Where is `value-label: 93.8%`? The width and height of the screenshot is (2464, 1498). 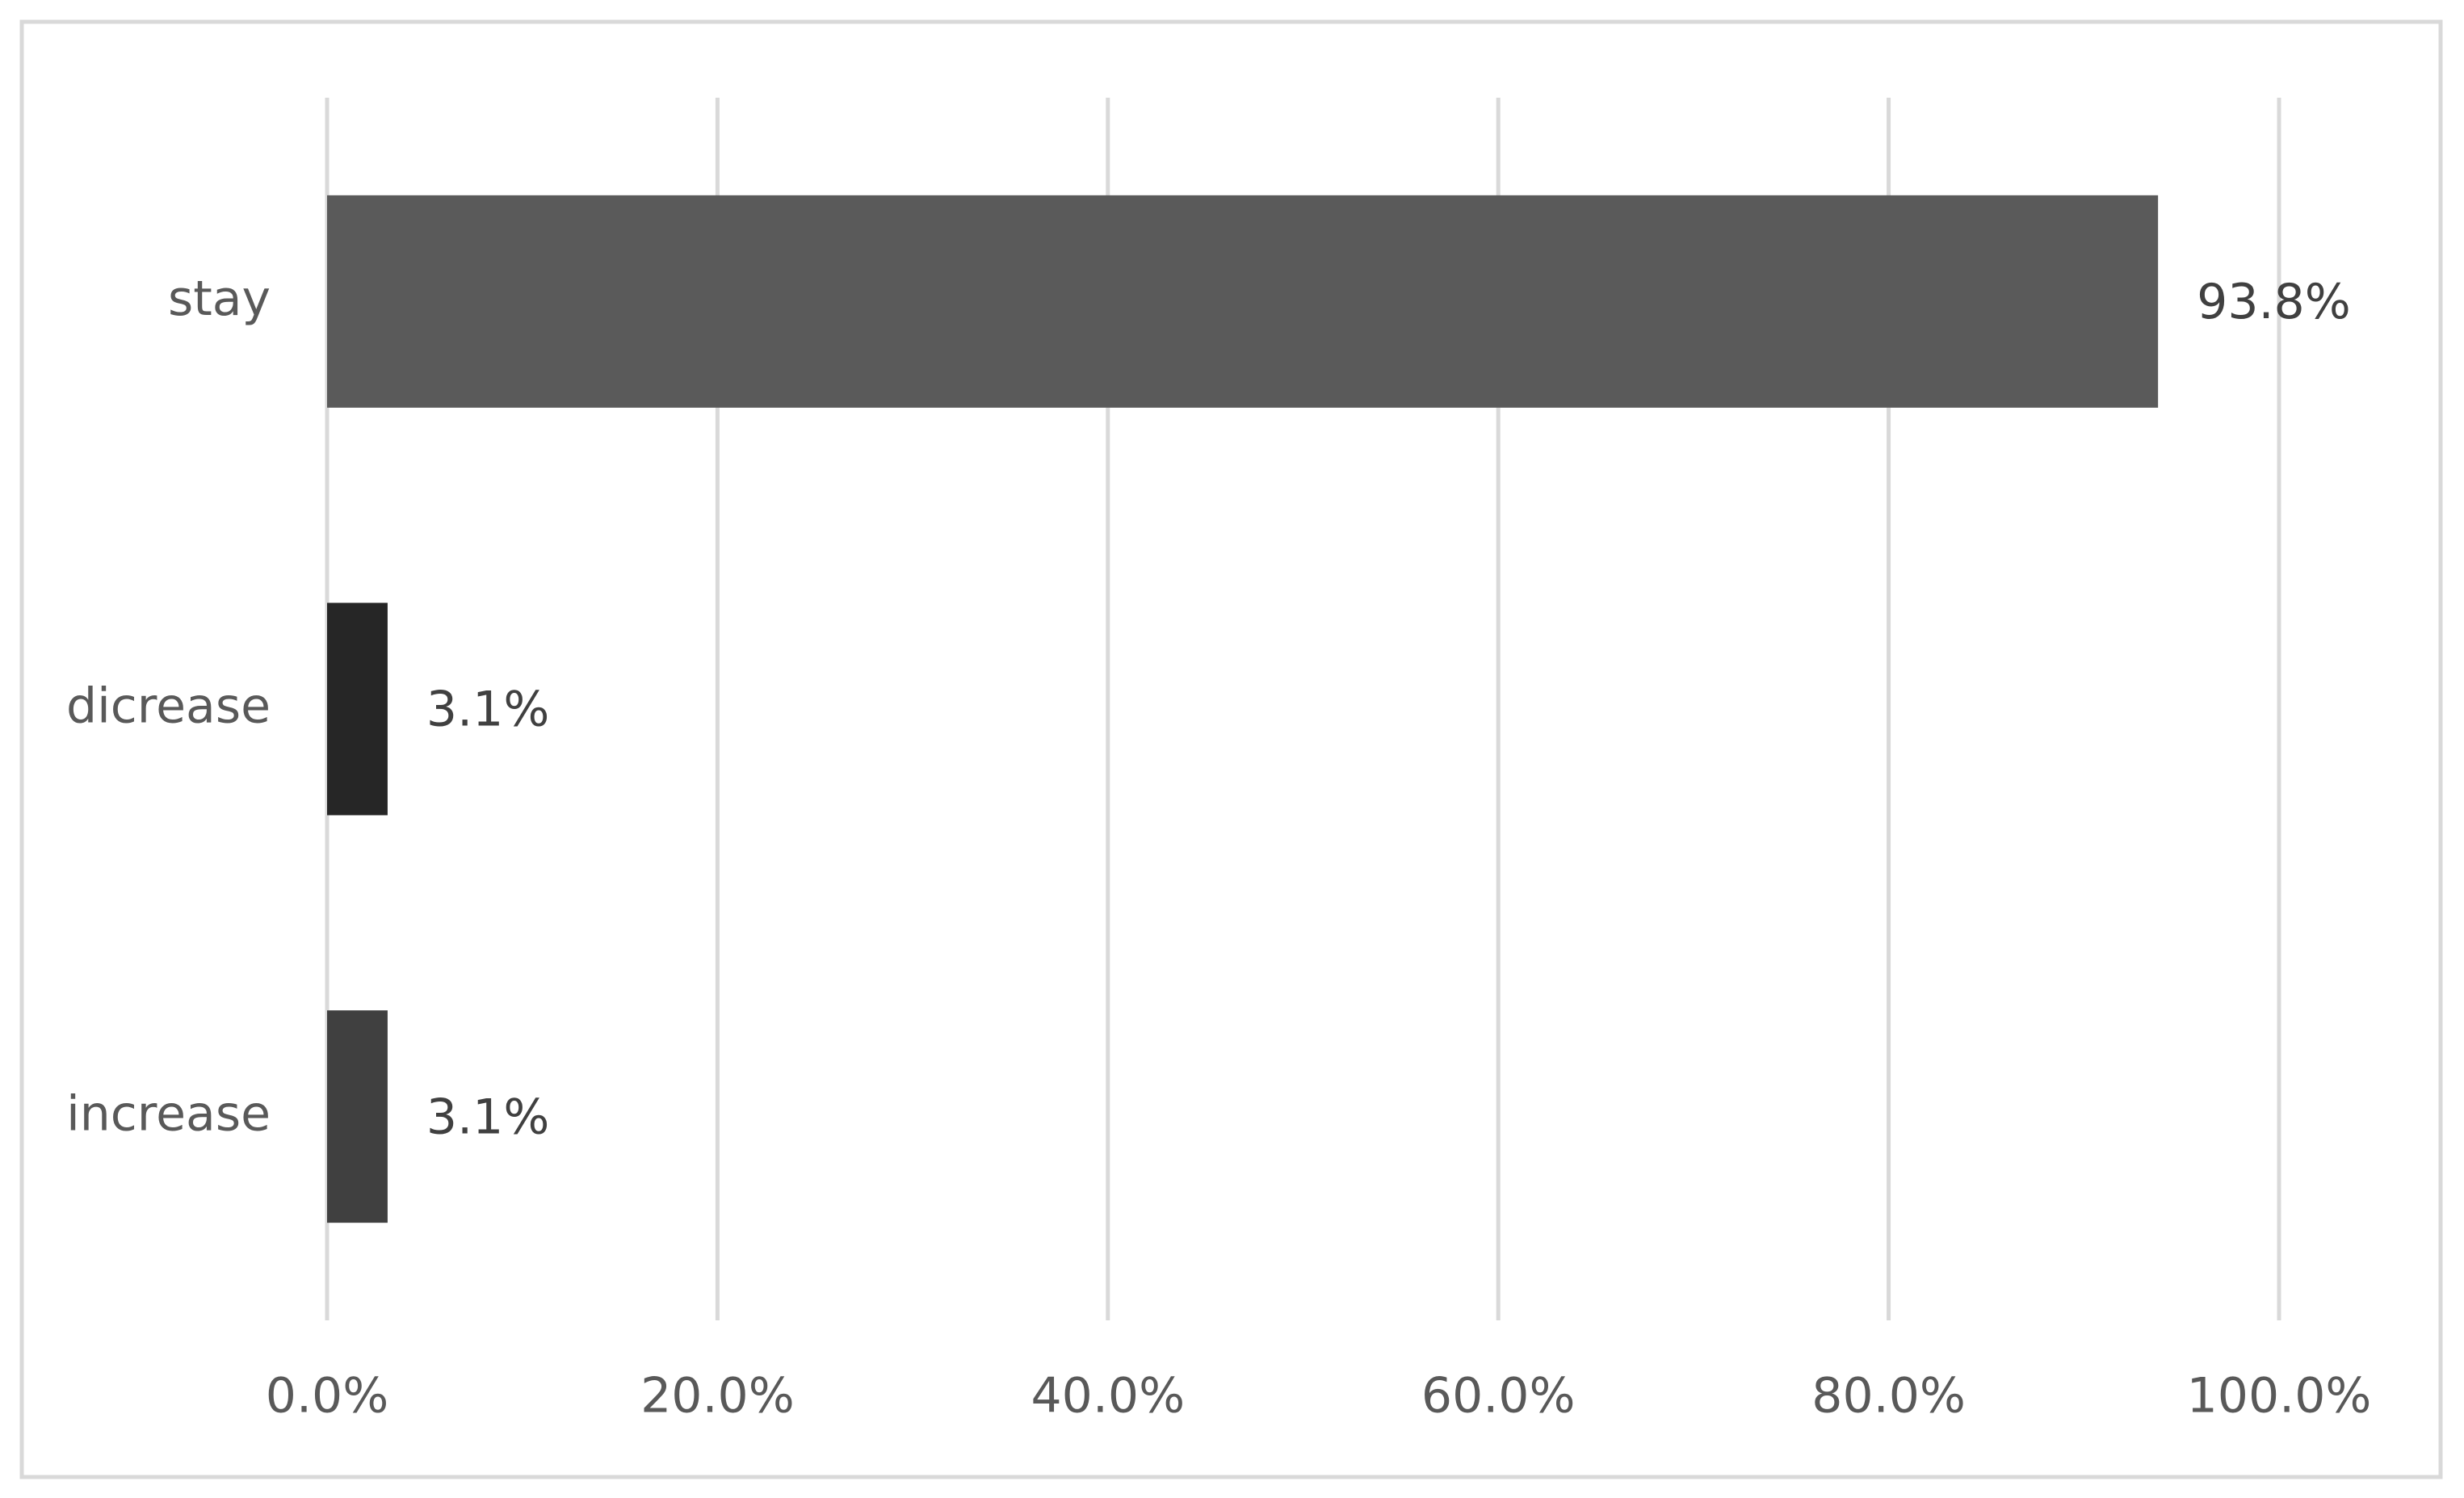 value-label: 93.8% is located at coordinates (2274, 302).